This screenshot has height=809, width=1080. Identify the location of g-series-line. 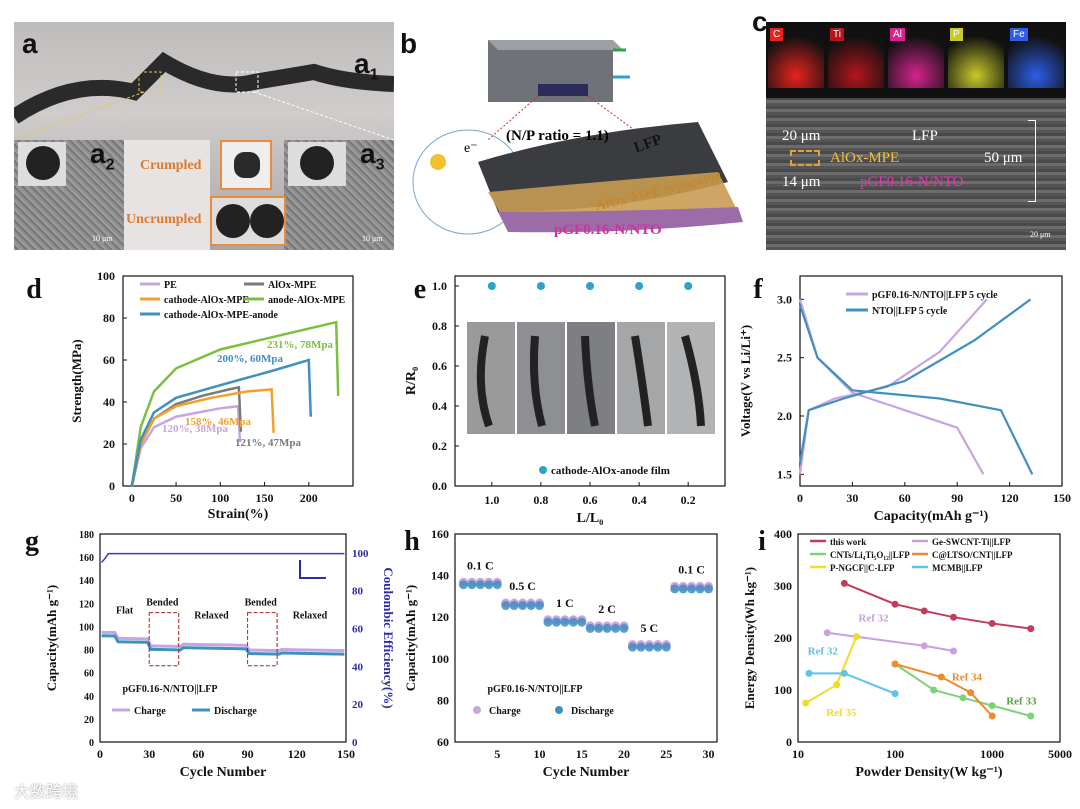
(223, 641).